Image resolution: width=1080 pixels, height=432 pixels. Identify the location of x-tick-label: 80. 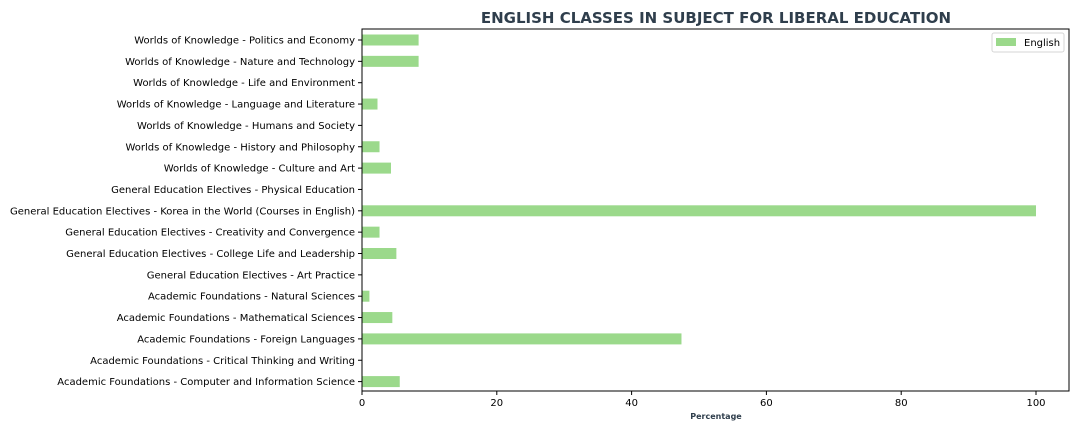
(901, 403).